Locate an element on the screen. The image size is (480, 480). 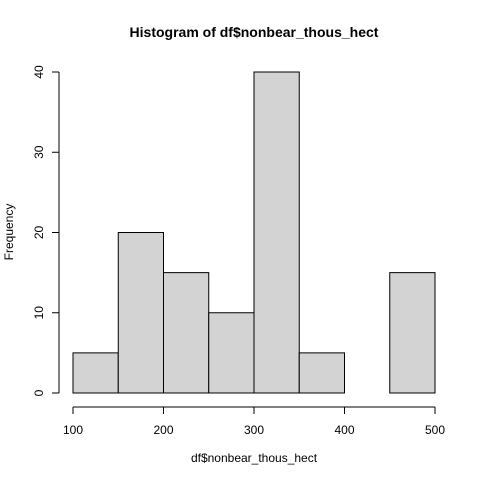
x-tick-label: 500 is located at coordinates (435, 430).